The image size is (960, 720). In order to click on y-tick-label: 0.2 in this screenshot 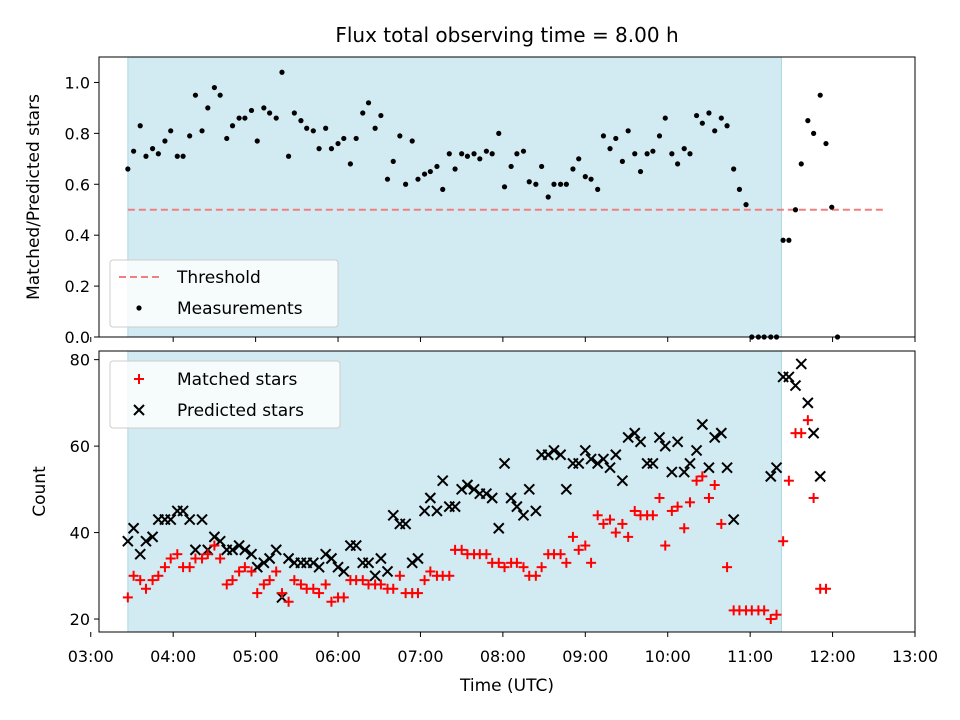, I will do `click(77, 286)`.